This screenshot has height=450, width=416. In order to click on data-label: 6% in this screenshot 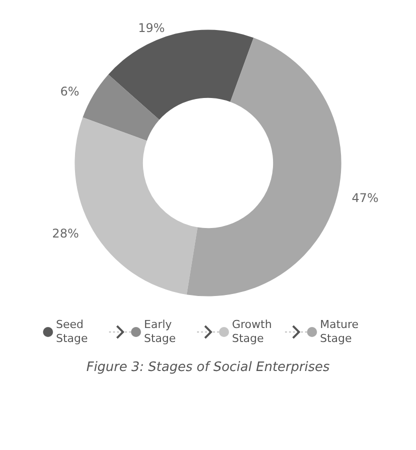, I will do `click(70, 91)`.